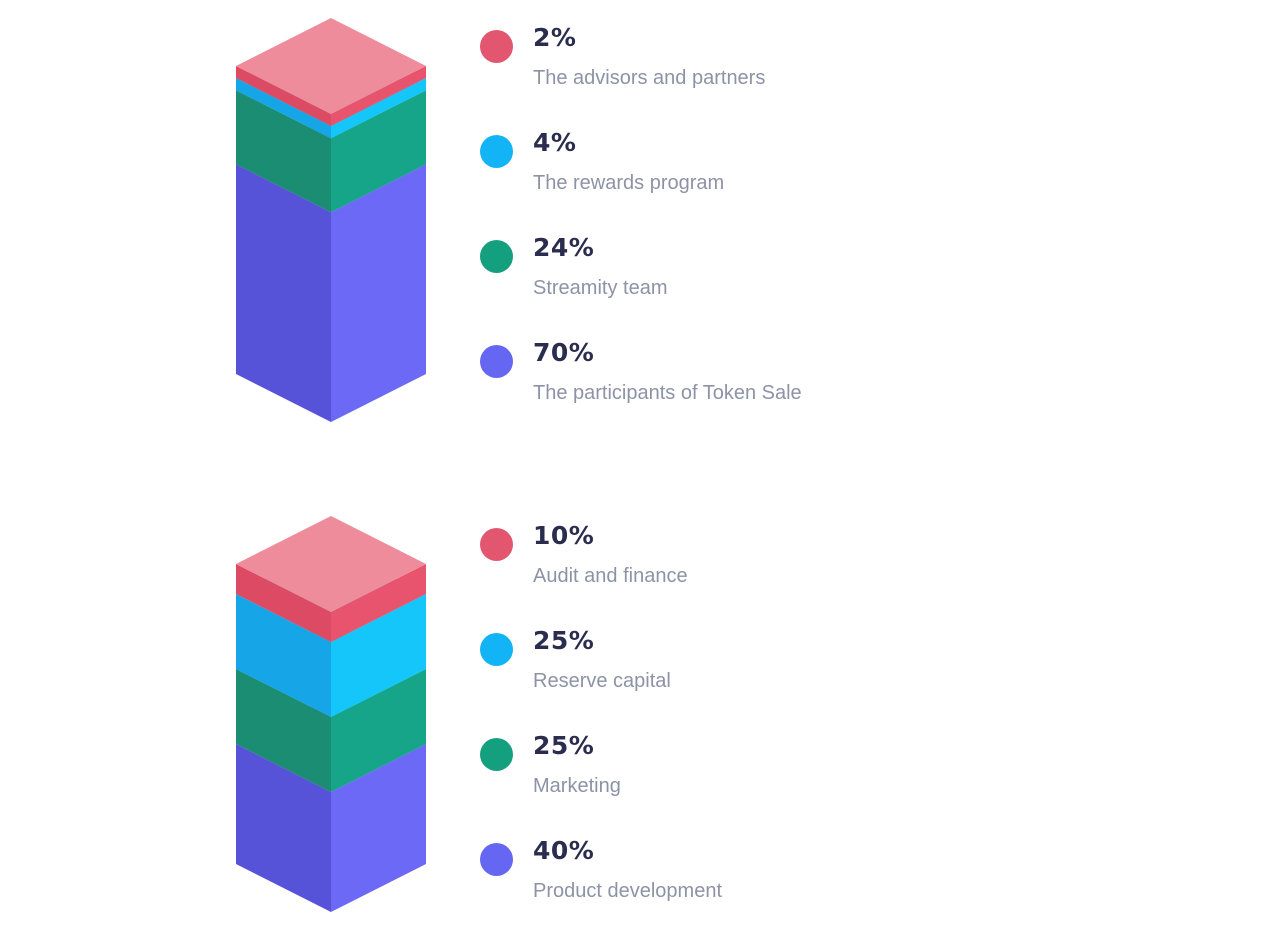 The height and width of the screenshot is (925, 1280). I want to click on legend-percent: 40%, so click(564, 850).